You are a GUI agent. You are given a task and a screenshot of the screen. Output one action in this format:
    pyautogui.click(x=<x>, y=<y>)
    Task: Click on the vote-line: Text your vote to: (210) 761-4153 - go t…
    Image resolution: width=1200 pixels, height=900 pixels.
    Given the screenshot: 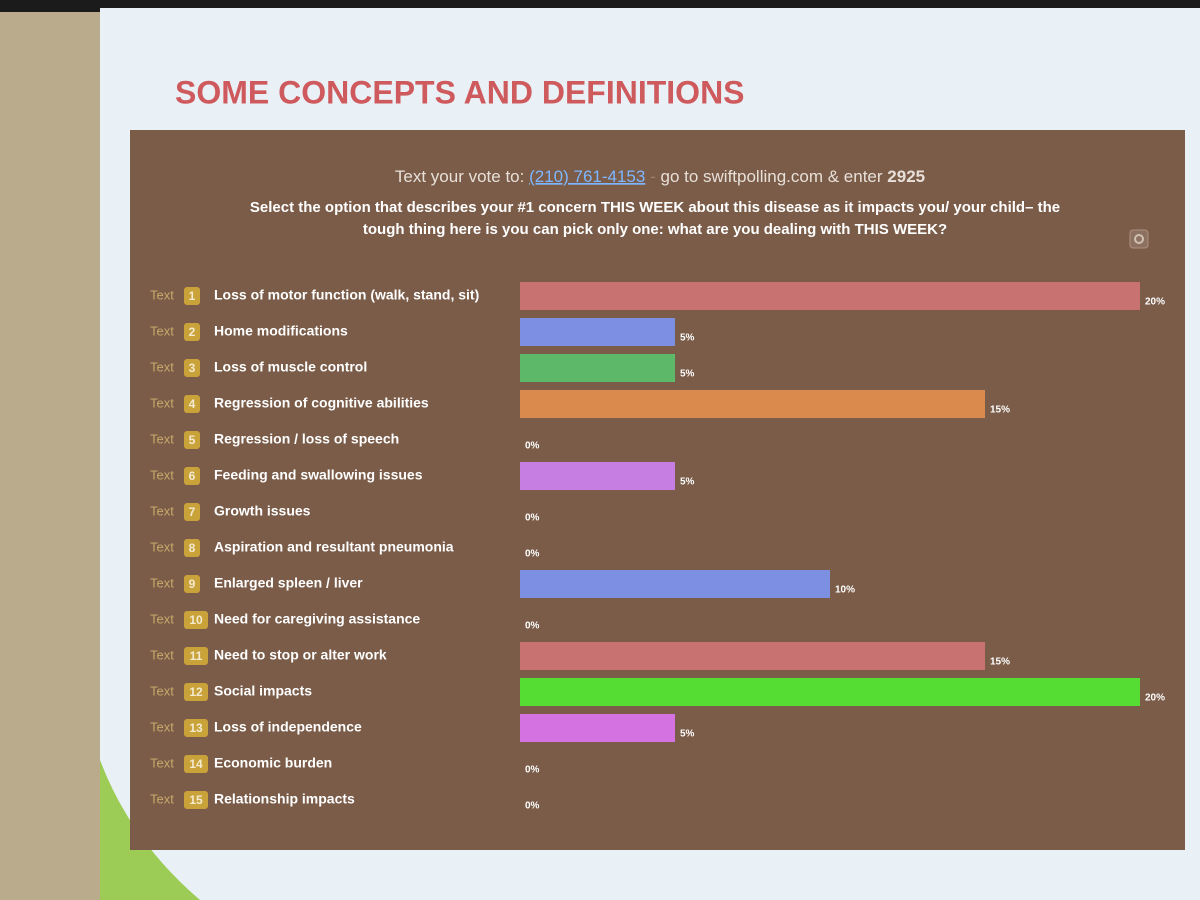 What is the action you would take?
    pyautogui.click(x=660, y=176)
    